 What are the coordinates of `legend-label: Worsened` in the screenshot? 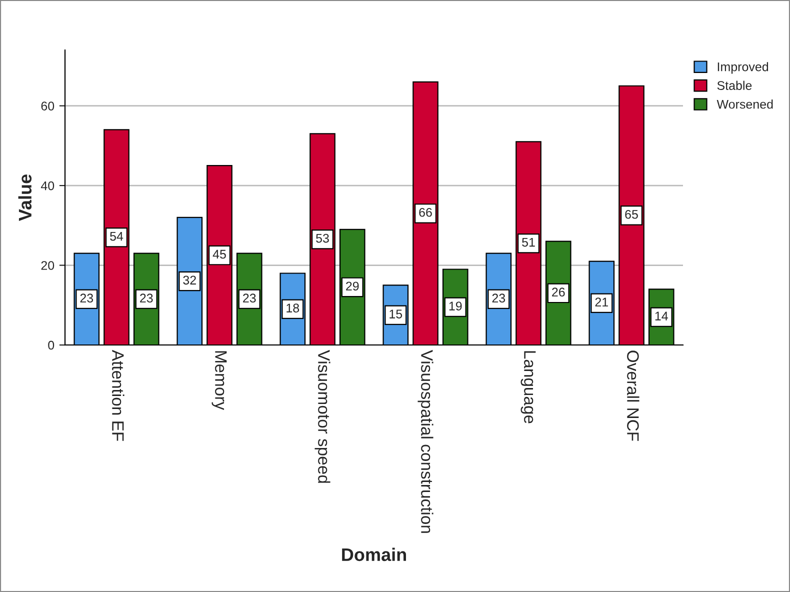 It's located at (744, 104).